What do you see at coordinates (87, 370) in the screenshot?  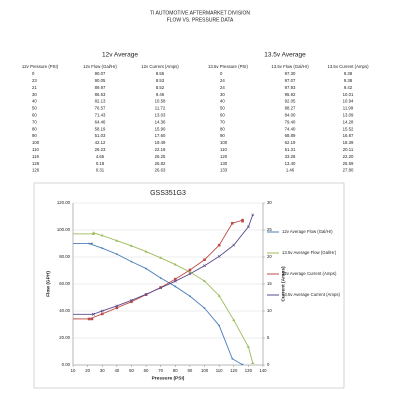 I see `x-tick-label: 20` at bounding box center [87, 370].